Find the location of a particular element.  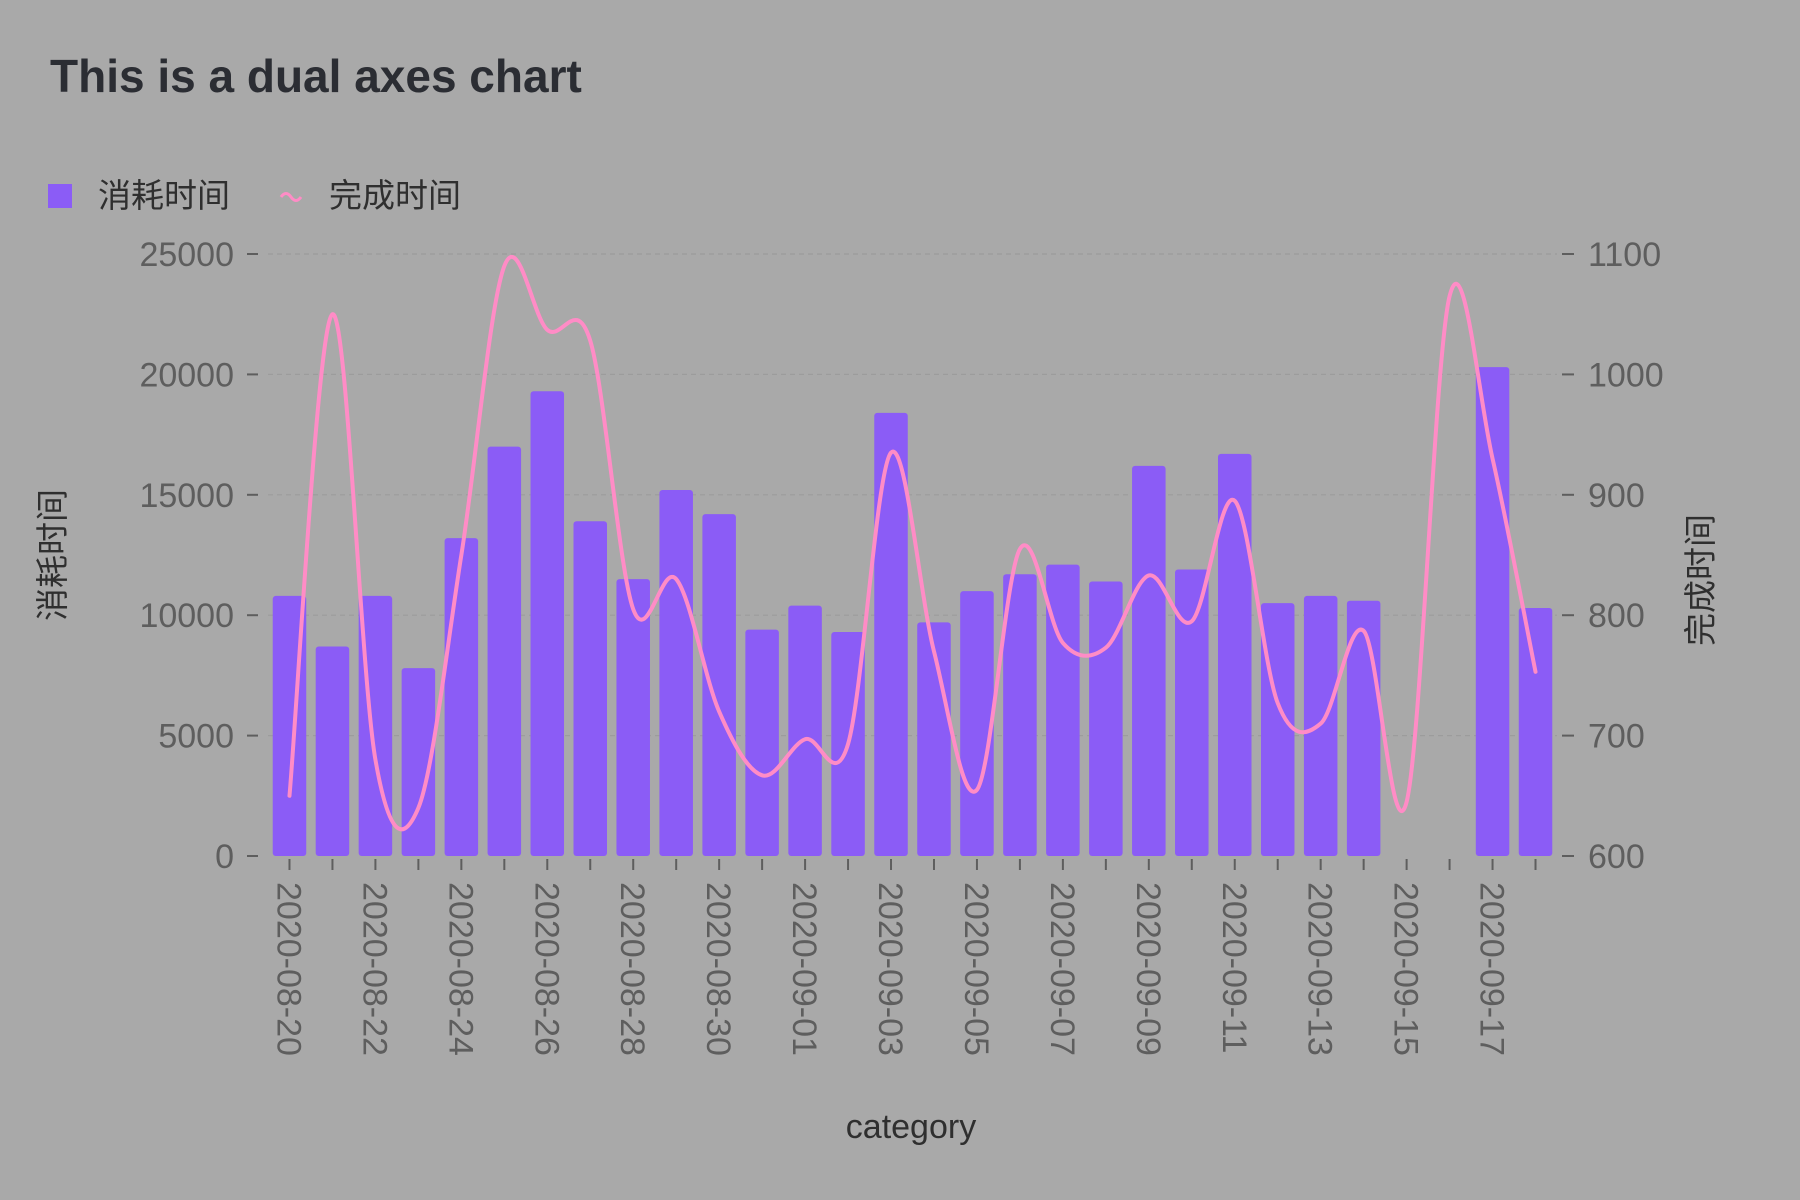

x-tick-label: 2020-08-28 is located at coordinates (632, 969).